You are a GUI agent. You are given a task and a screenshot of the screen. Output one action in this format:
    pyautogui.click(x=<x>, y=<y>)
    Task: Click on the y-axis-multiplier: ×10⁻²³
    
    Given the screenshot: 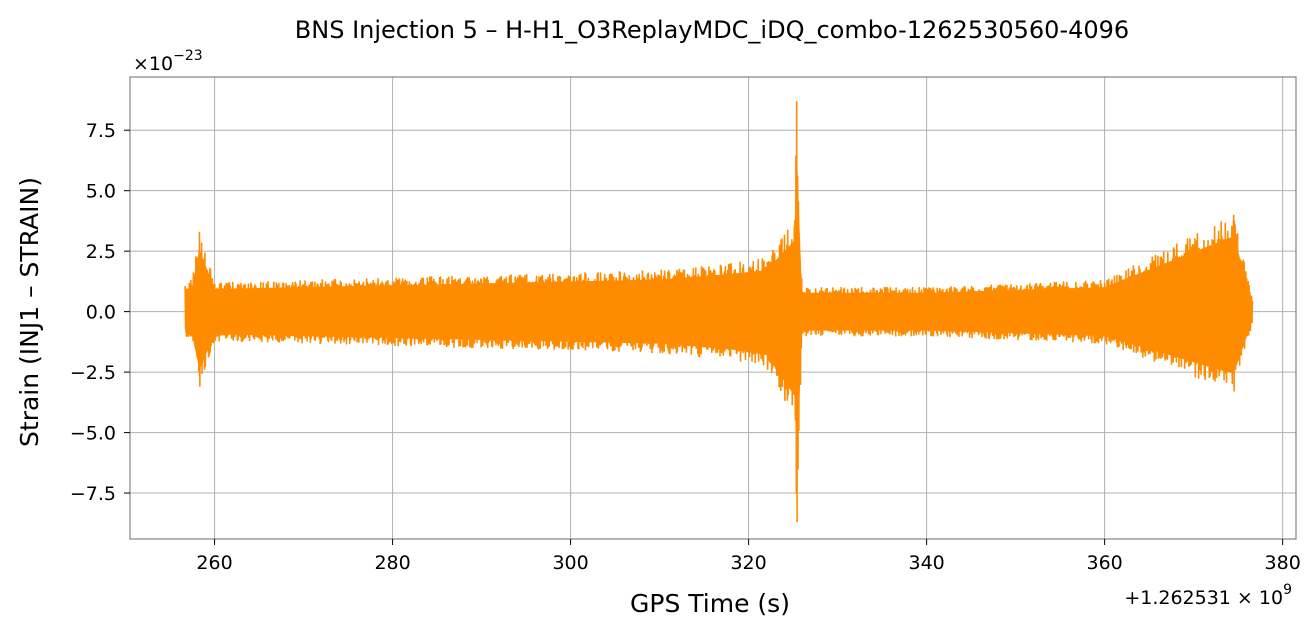 What is the action you would take?
    pyautogui.click(x=168, y=61)
    